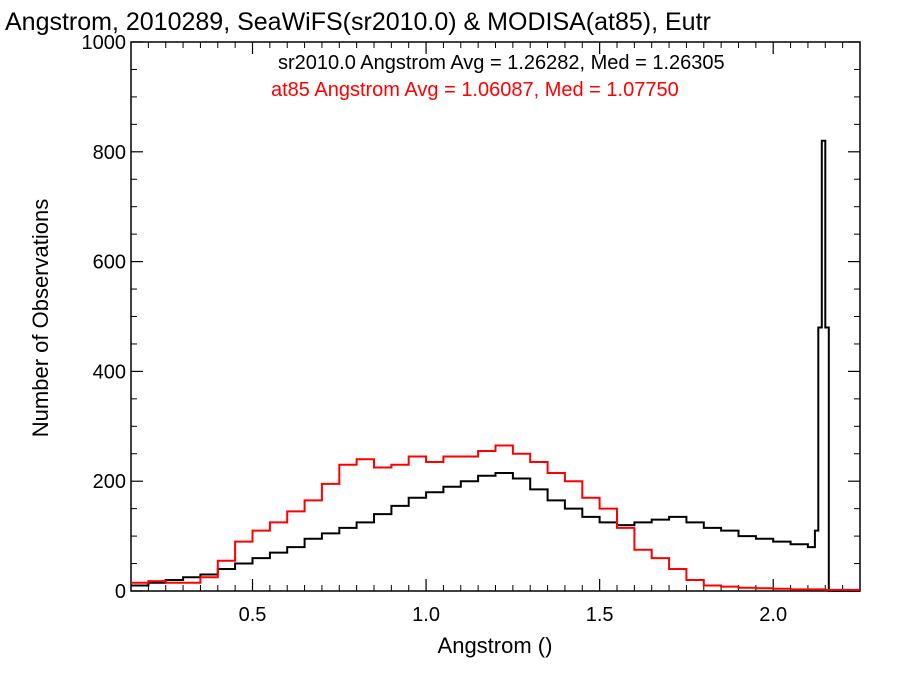  Describe the element at coordinates (104, 43) in the screenshot. I see `y-tick-label: 1000` at that location.